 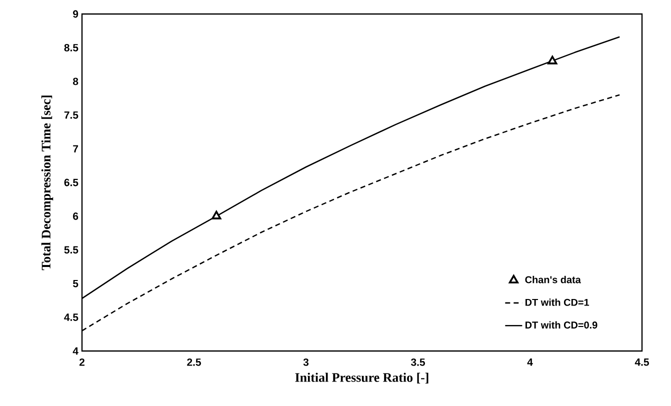 What do you see at coordinates (530, 362) in the screenshot?
I see `x-tick-label: 4` at bounding box center [530, 362].